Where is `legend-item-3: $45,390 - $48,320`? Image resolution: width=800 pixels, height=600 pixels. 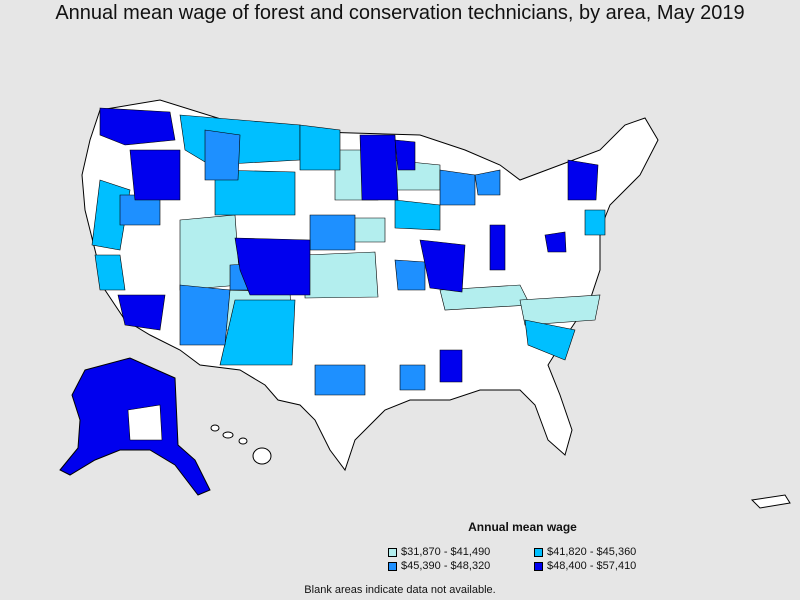 legend-item-3: $45,390 - $48,320 is located at coordinates (439, 566).